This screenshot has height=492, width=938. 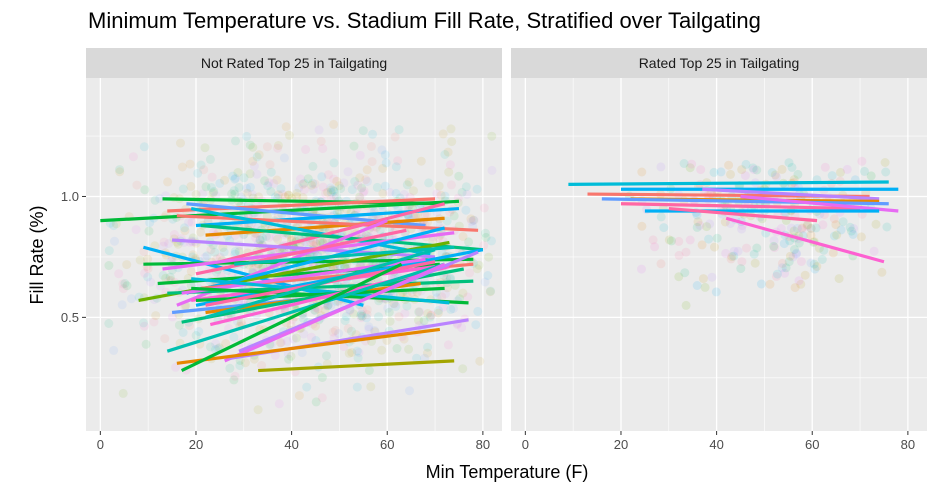 What do you see at coordinates (294, 63) in the screenshot?
I see `panel-left-strip` at bounding box center [294, 63].